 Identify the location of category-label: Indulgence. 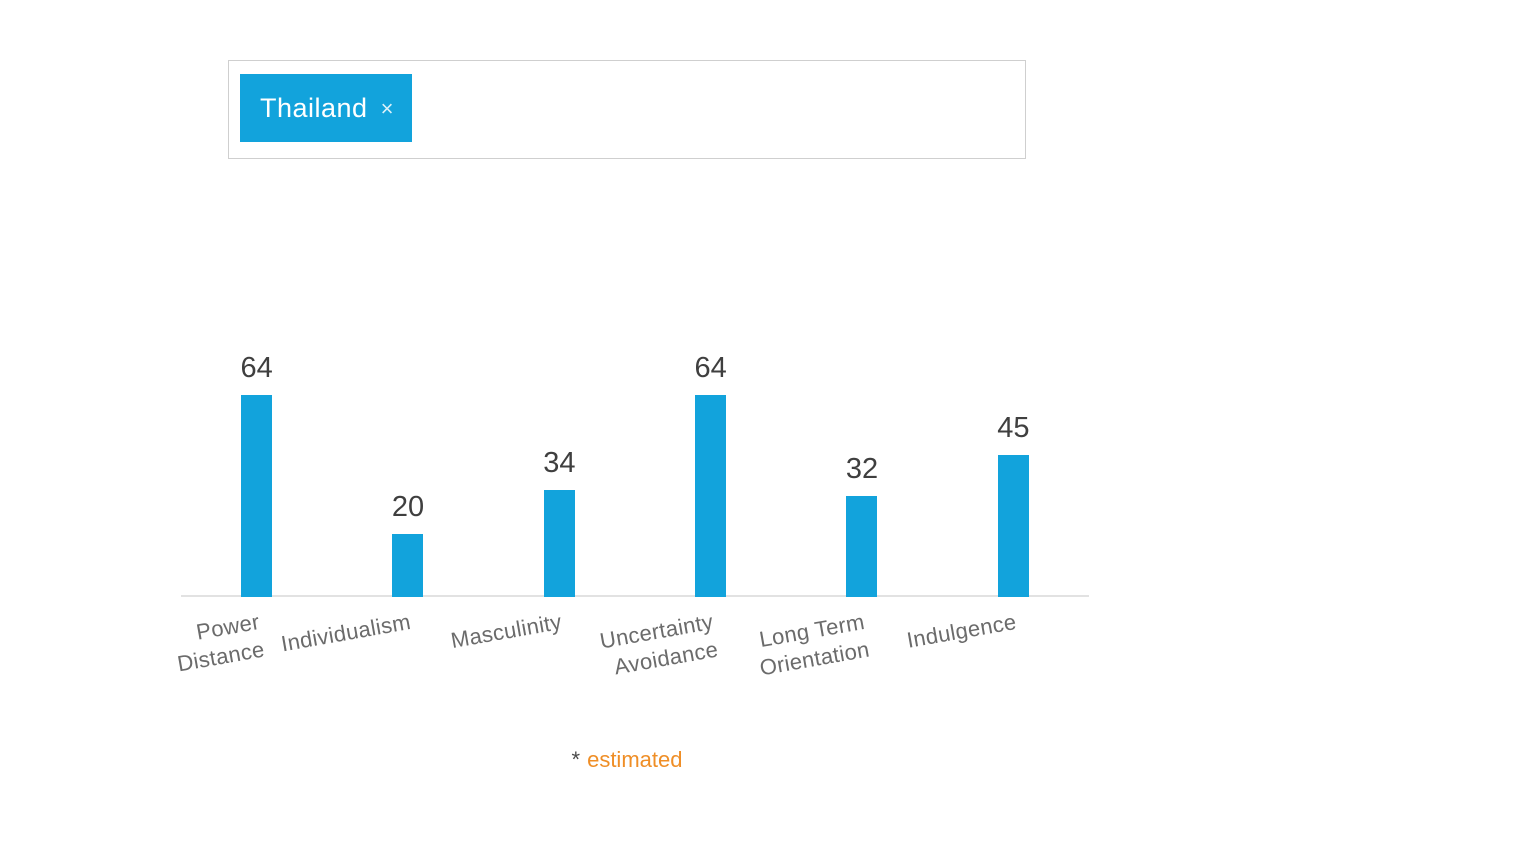
(961, 630).